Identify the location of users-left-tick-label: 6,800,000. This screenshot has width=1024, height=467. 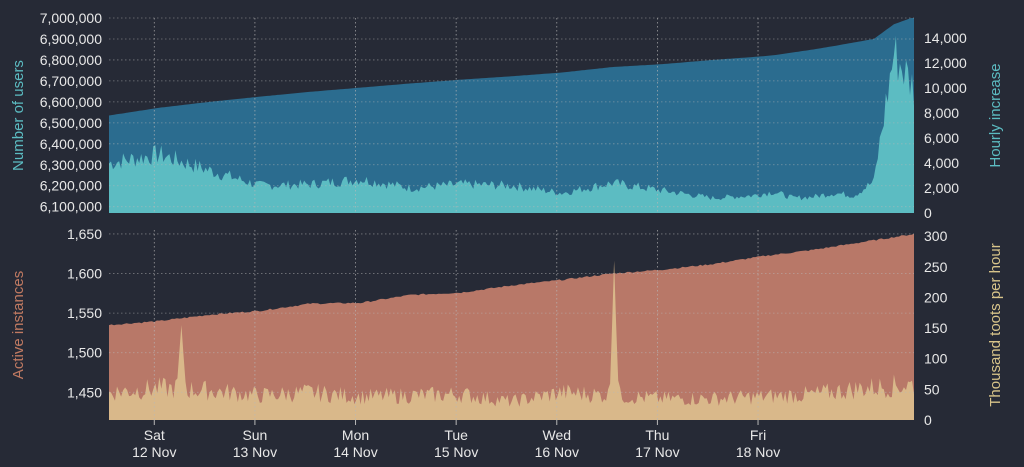
(71, 60).